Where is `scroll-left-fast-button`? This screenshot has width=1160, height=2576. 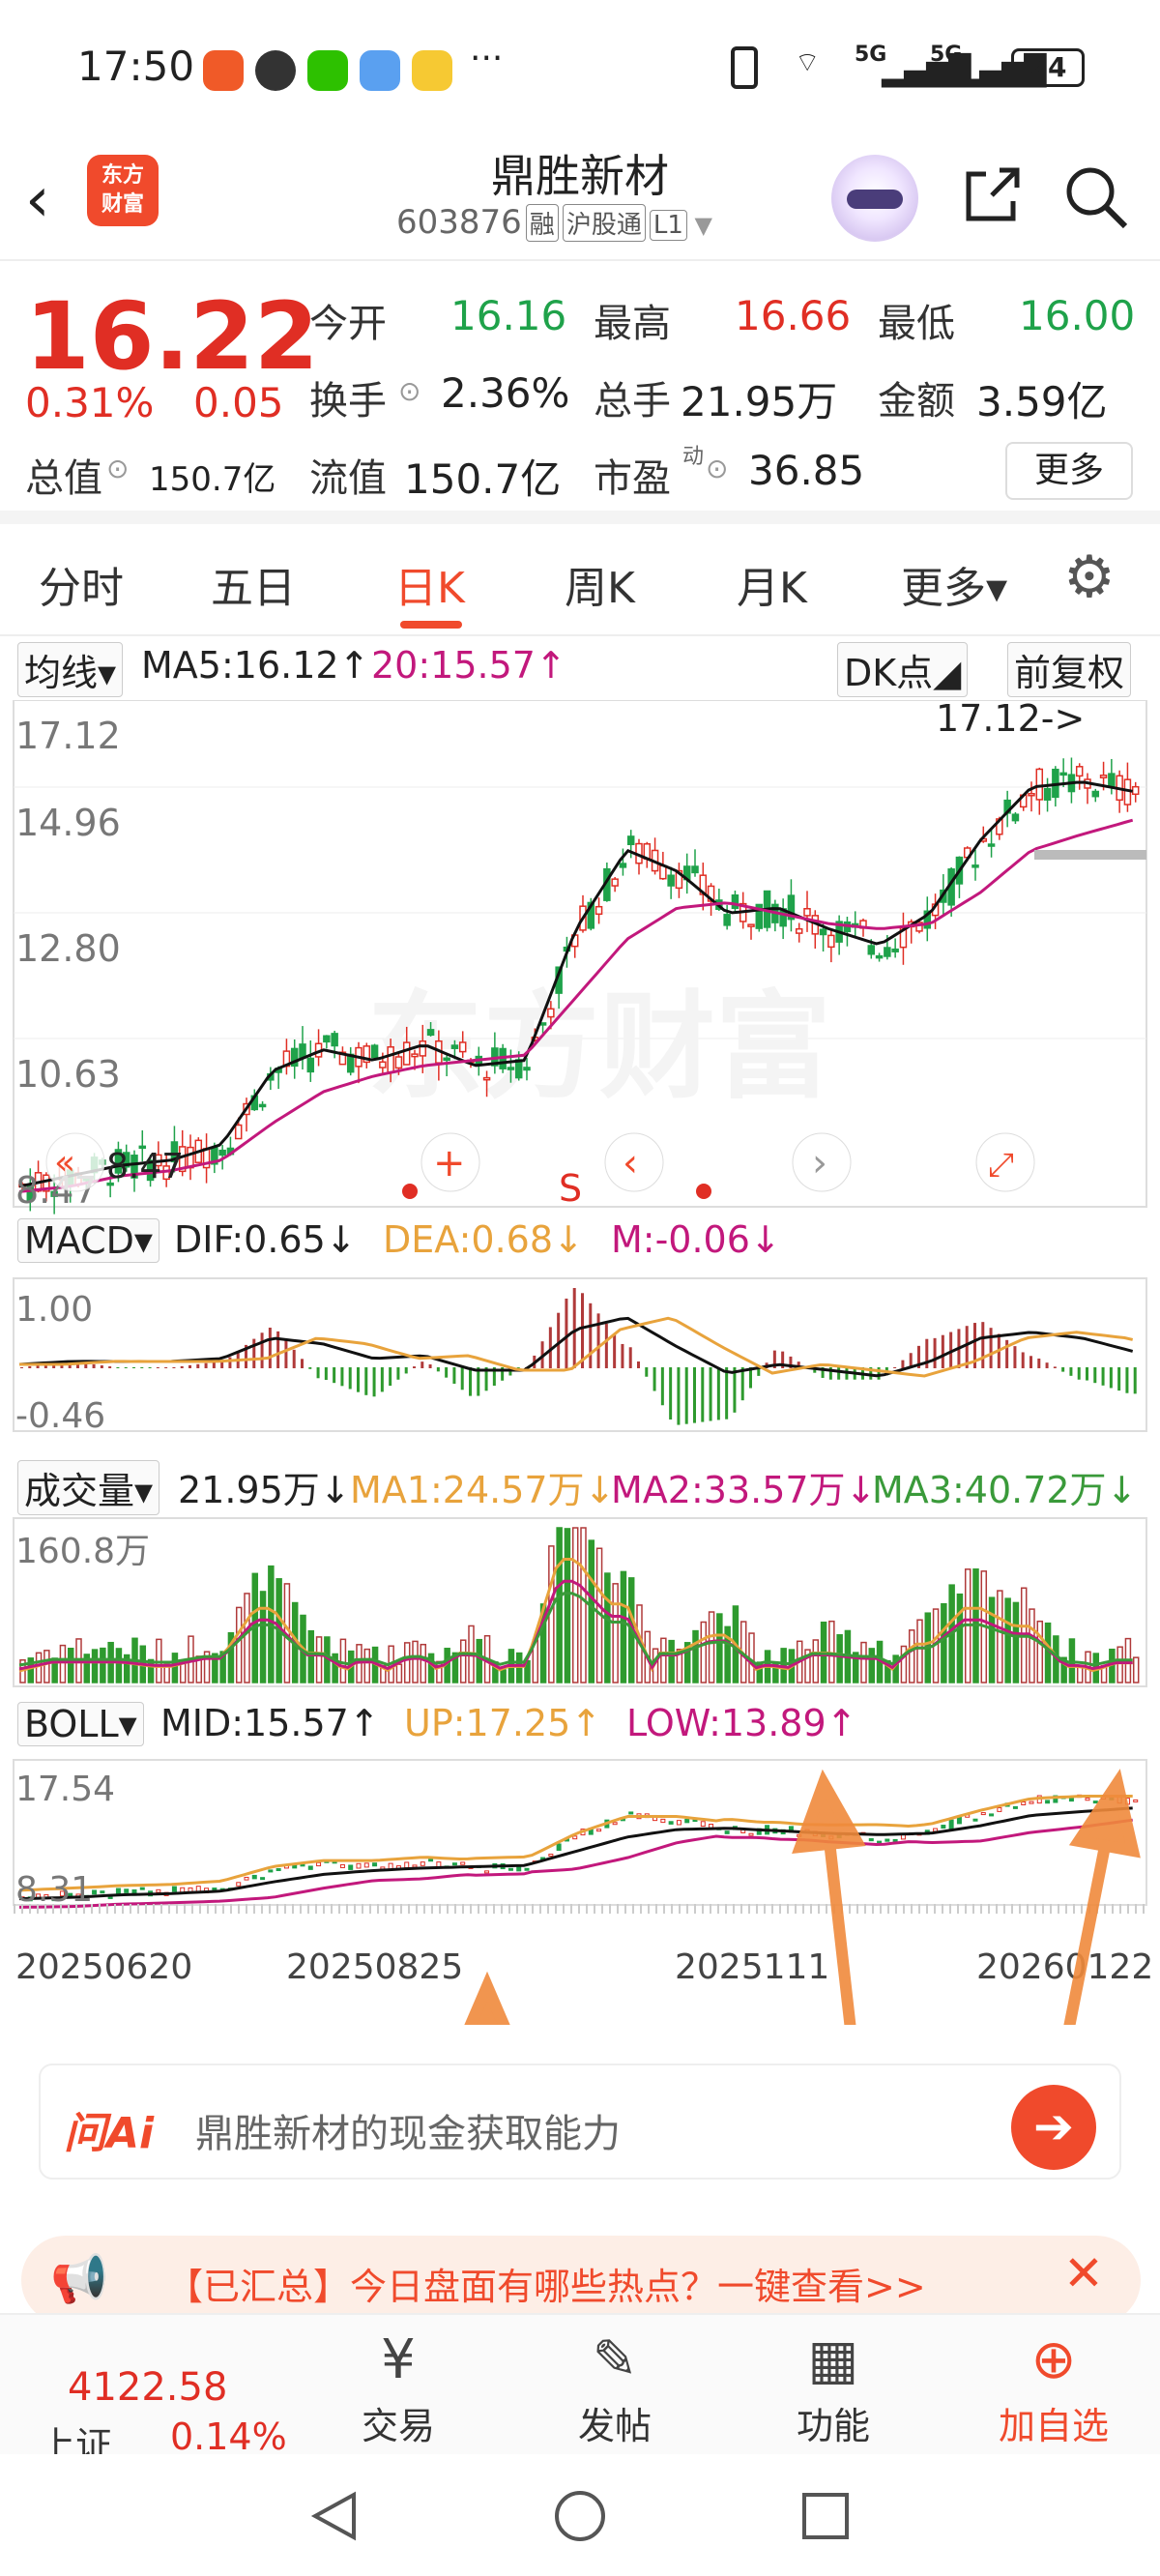 scroll-left-fast-button is located at coordinates (75, 1162).